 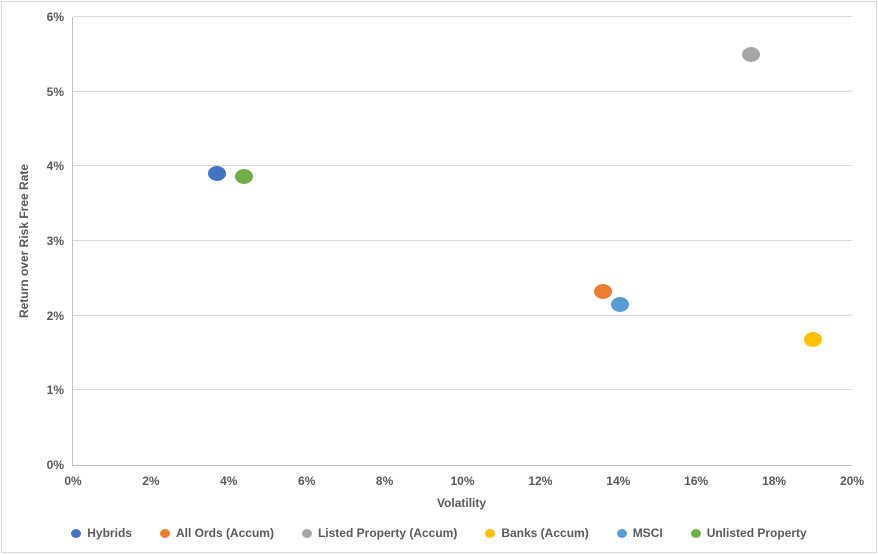 I want to click on x-axis-tick-label: 2%, so click(x=151, y=481).